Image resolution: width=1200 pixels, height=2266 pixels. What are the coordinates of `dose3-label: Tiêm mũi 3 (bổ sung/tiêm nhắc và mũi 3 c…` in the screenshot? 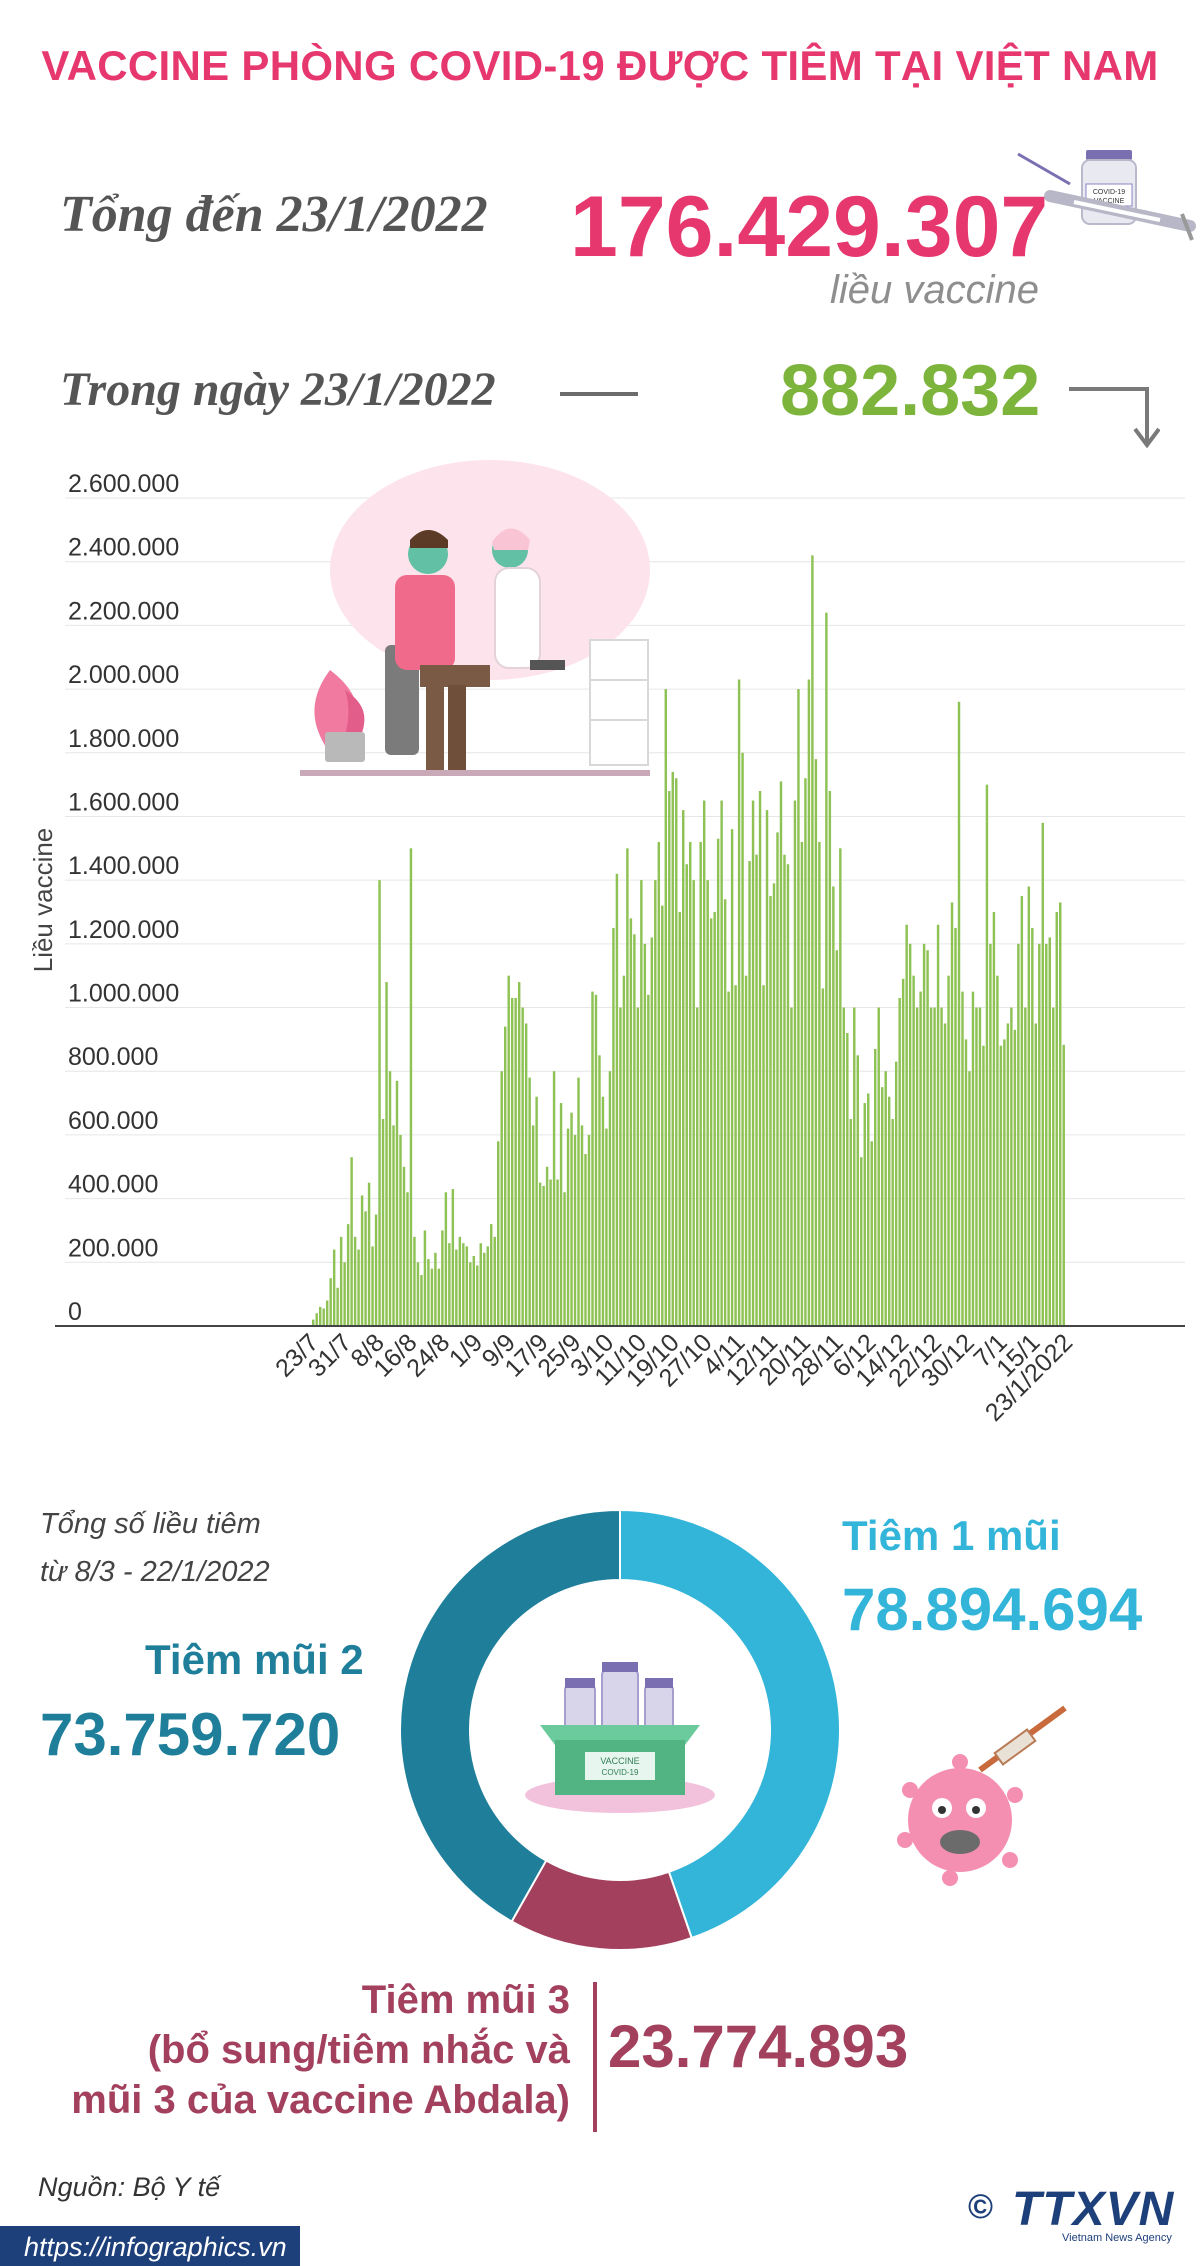 It's located at (305, 2050).